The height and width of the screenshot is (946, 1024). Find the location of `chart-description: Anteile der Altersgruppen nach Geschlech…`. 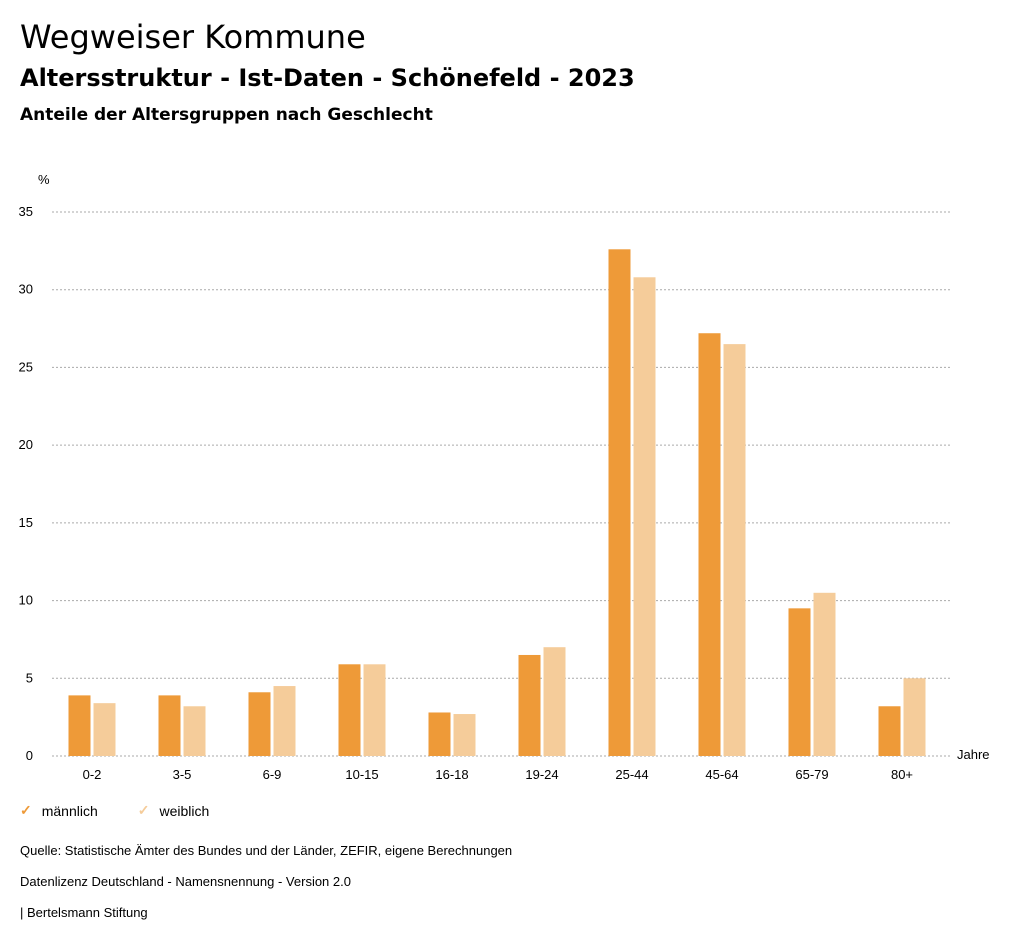

chart-description: Anteile der Altersgruppen nach Geschlech… is located at coordinates (226, 115).